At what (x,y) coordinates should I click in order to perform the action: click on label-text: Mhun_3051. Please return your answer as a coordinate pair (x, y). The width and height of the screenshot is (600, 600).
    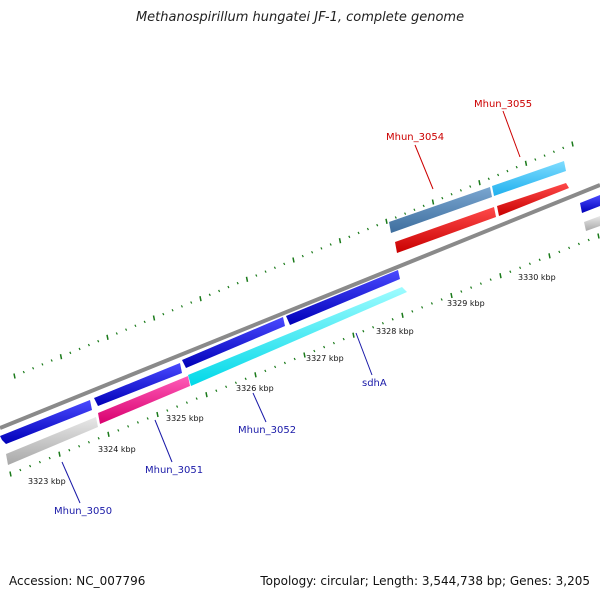
    Looking at the image, I should click on (174, 470).